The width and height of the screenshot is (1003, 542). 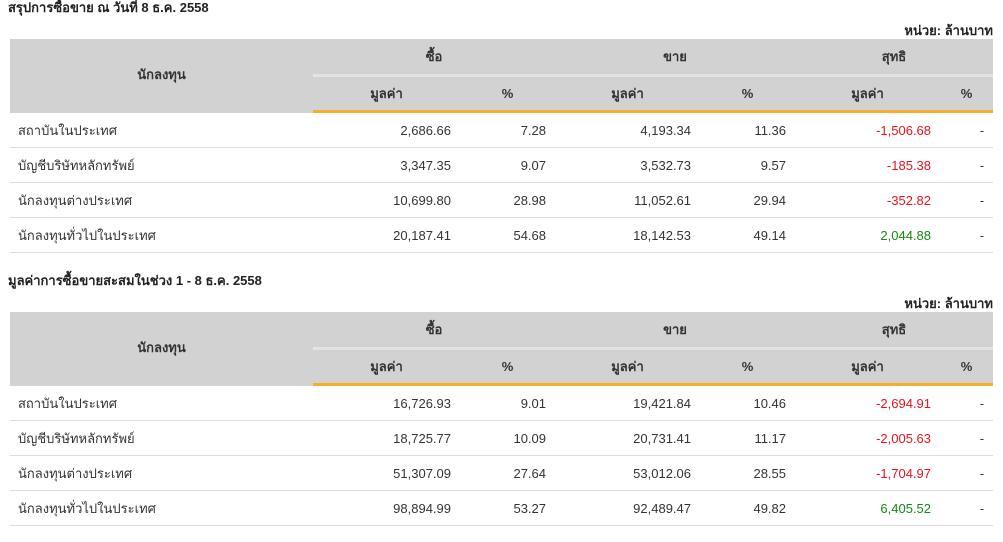 I want to click on buy-pct-cell: 28.98, so click(x=508, y=200).